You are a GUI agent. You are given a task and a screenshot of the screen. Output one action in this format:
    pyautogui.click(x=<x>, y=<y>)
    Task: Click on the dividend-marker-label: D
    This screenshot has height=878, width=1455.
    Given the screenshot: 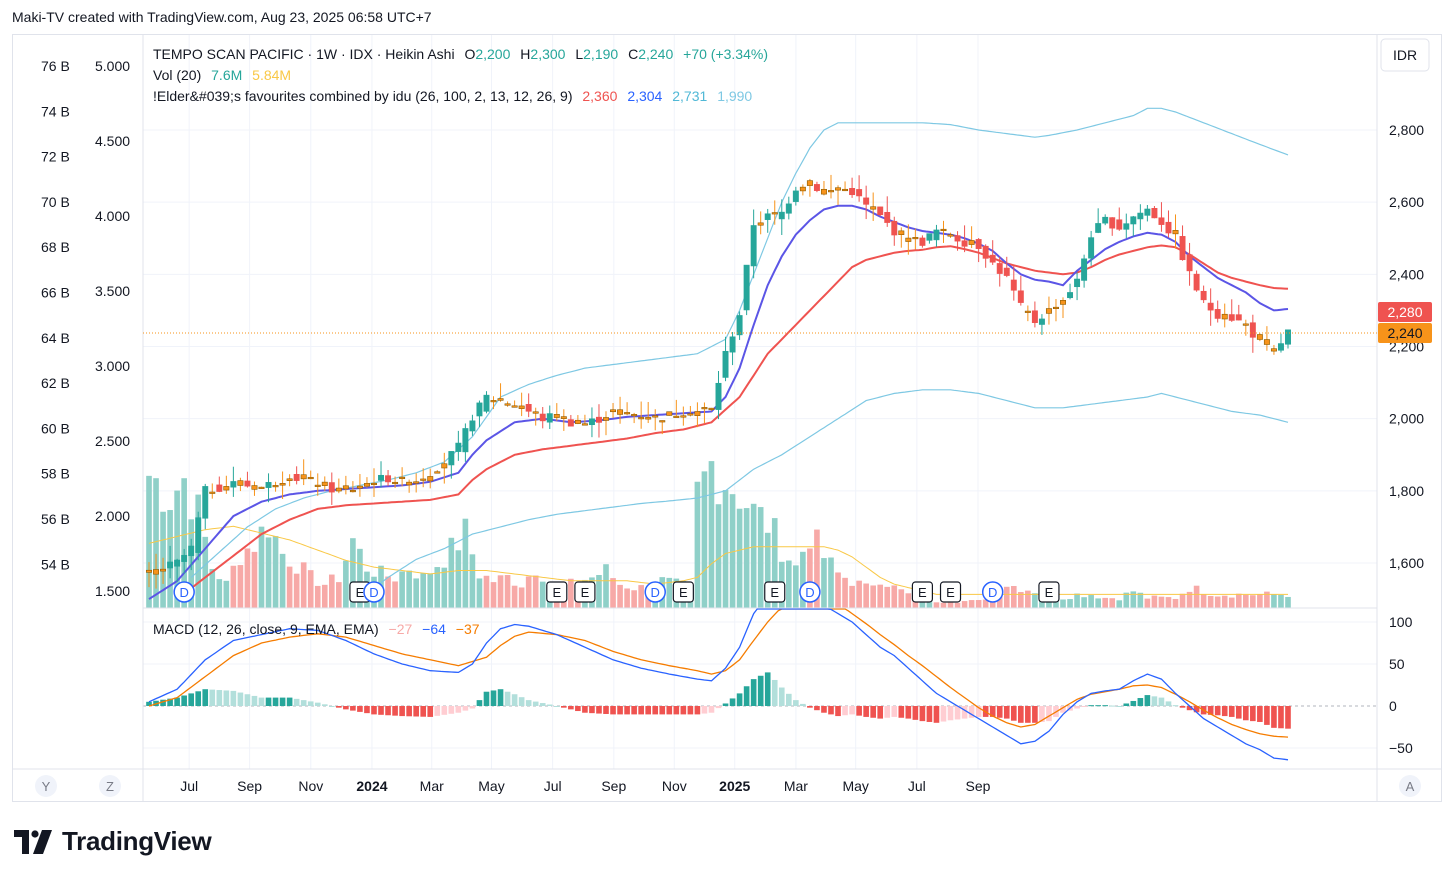 What is the action you would take?
    pyautogui.click(x=992, y=592)
    